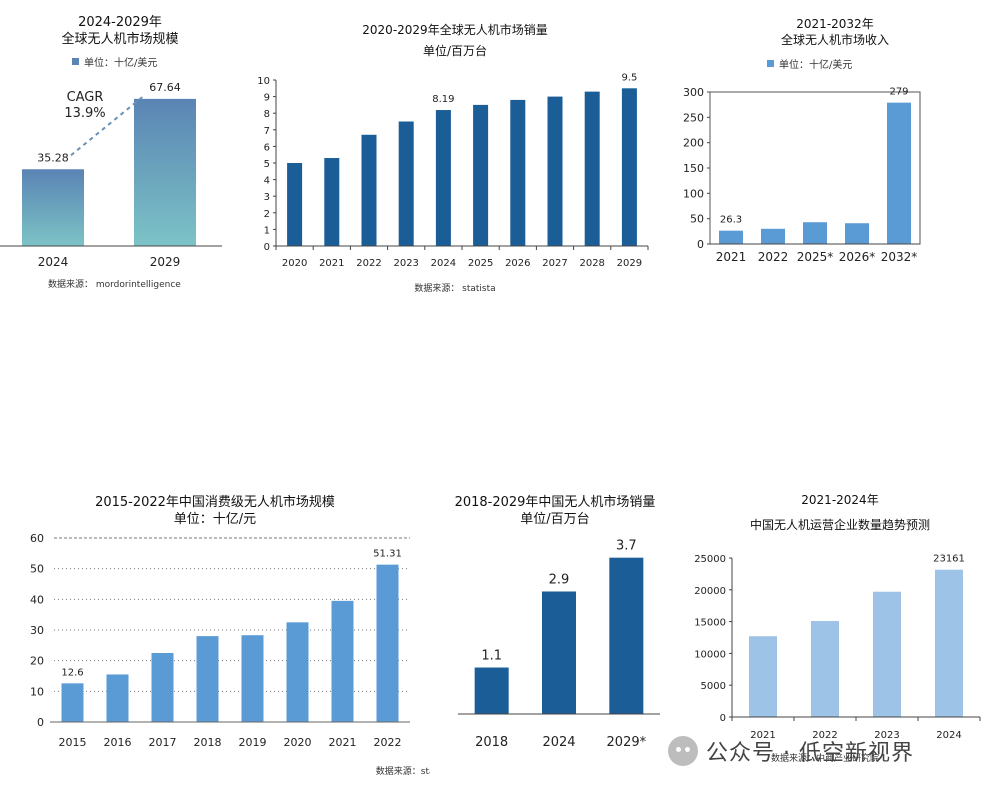 The height and width of the screenshot is (791, 1000). Describe the element at coordinates (710, 654) in the screenshot. I see `y-tick-label: 10000` at that location.